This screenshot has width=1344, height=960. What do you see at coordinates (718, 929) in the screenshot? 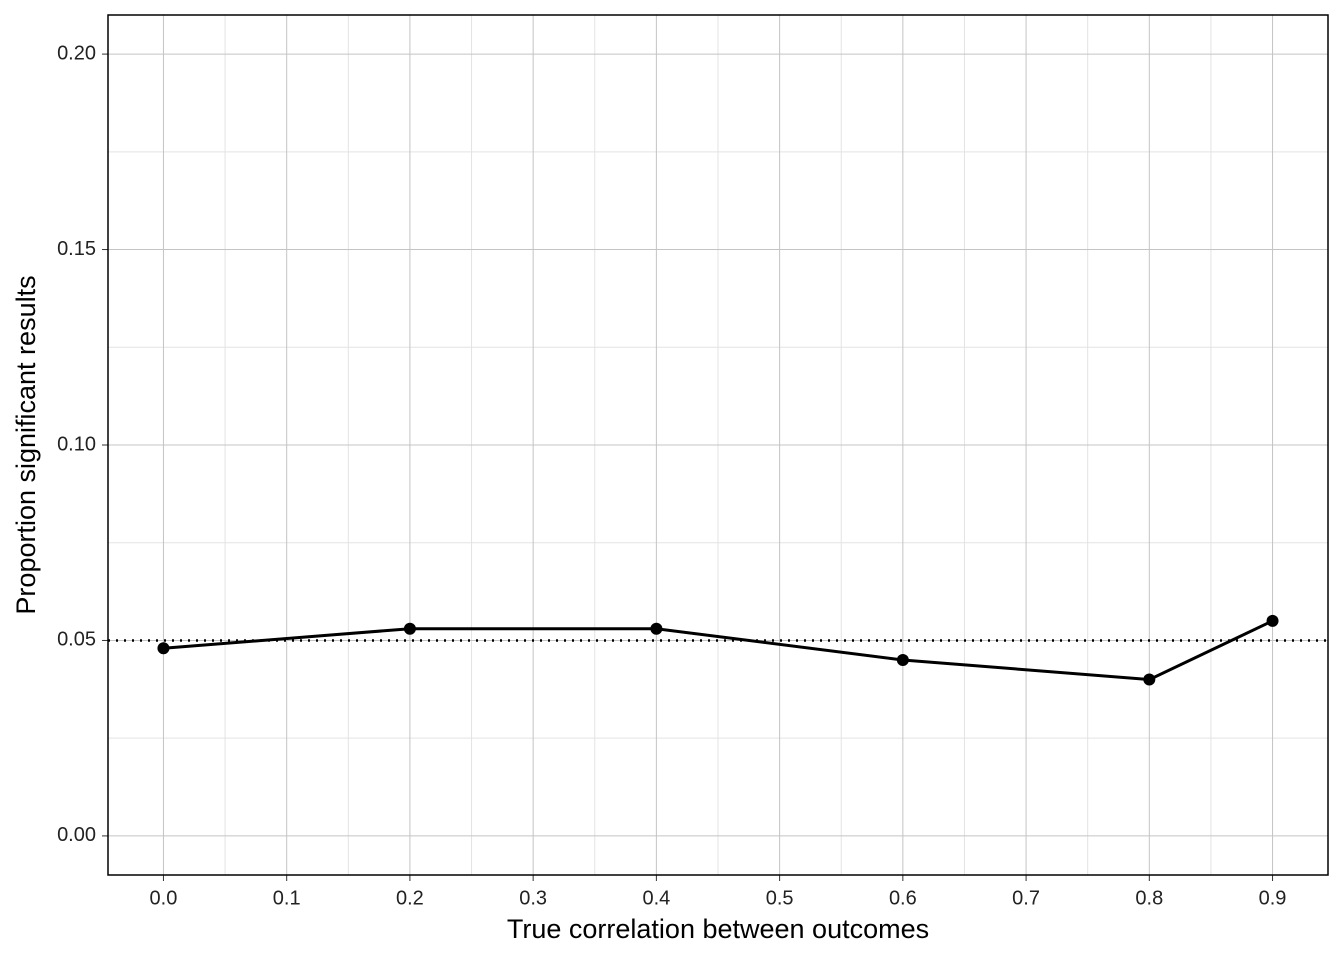
I see `x-axis-title: True correlation between outcomes` at bounding box center [718, 929].